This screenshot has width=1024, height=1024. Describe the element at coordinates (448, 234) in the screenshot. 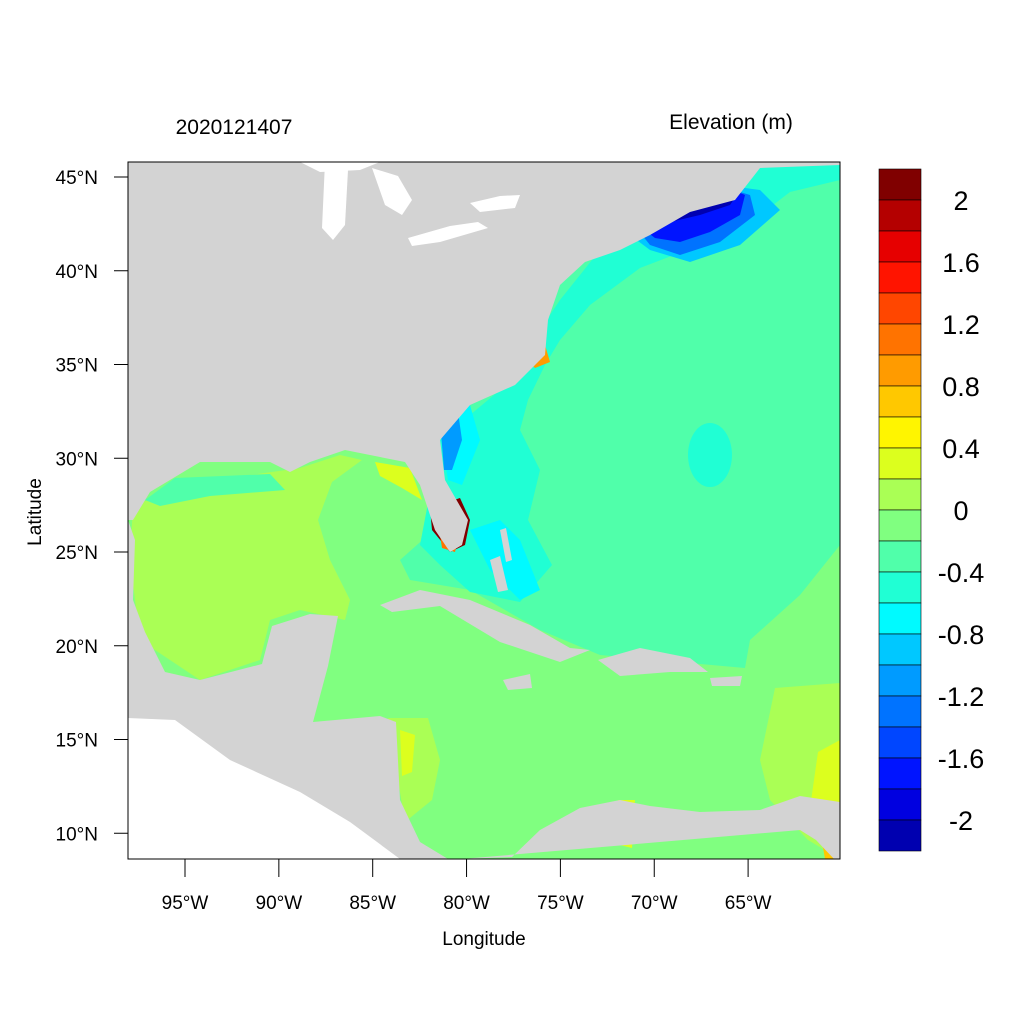

I see `lake-erie` at that location.